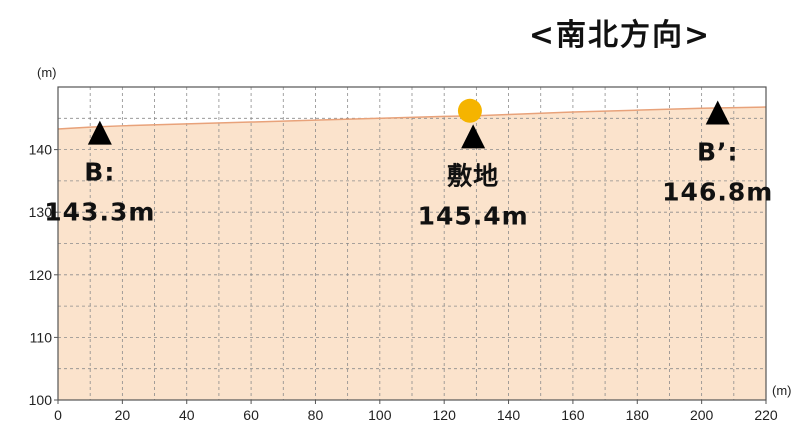 The width and height of the screenshot is (807, 434). Describe the element at coordinates (41, 337) in the screenshot. I see `y-tick-label: 110` at that location.